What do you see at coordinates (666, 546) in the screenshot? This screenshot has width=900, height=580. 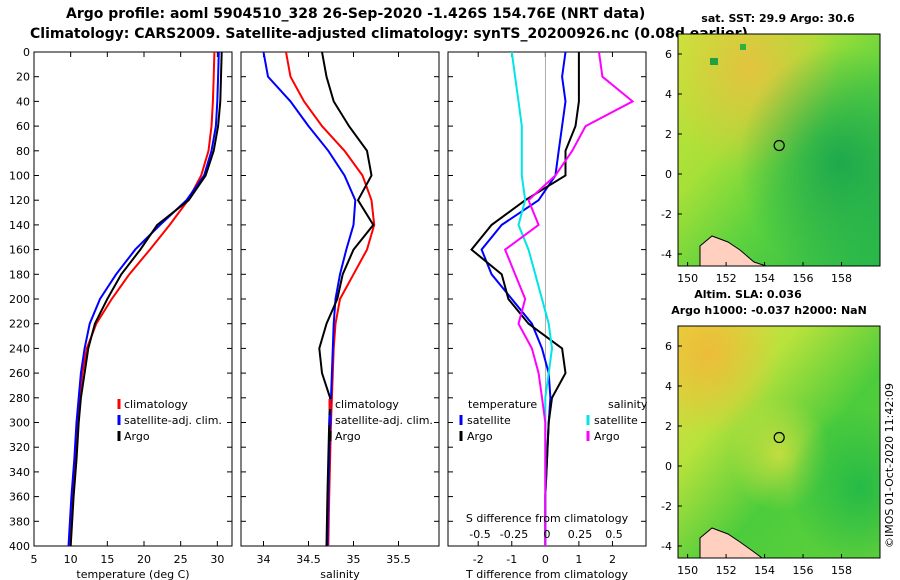 I see `sla-map-ytick-label: -4` at bounding box center [666, 546].